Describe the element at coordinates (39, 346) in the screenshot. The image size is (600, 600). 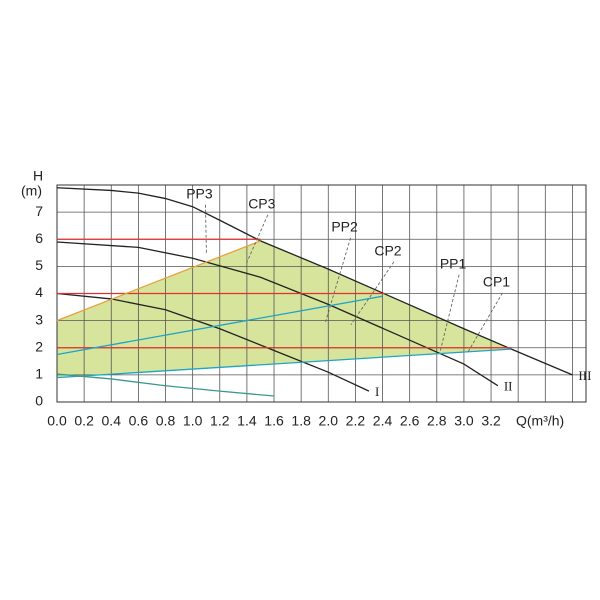
I see `y-tick-label: 2` at that location.